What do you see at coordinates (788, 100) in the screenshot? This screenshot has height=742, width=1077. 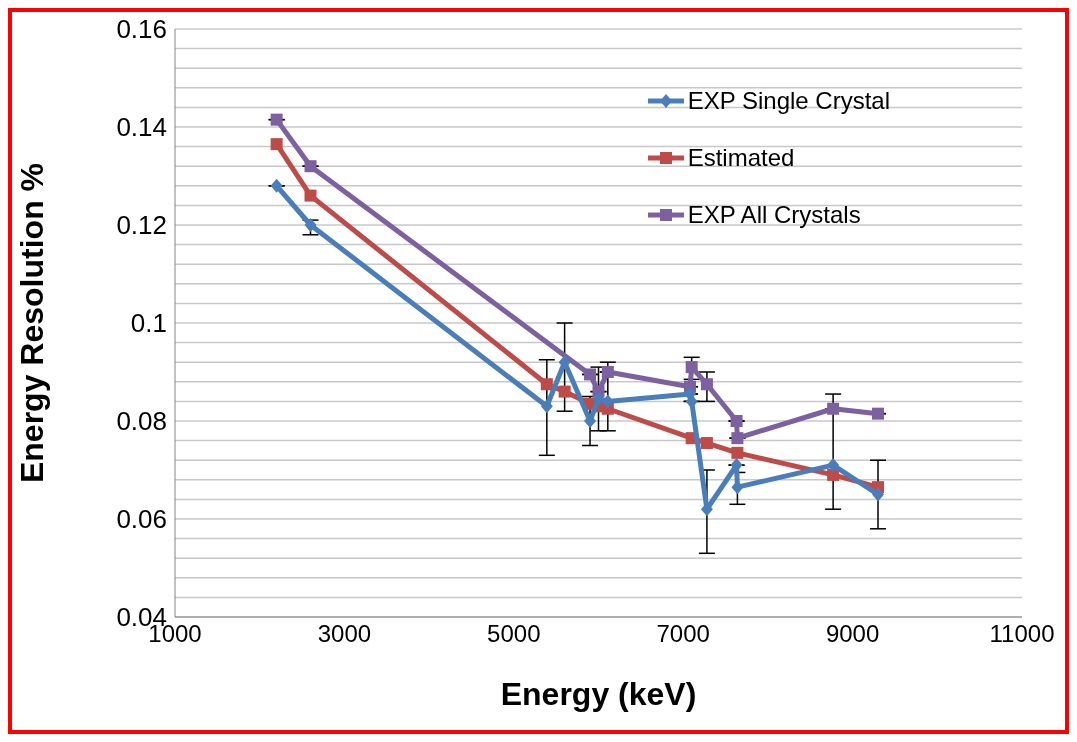 I see `legend-label: EXP Single Crystal` at bounding box center [788, 100].